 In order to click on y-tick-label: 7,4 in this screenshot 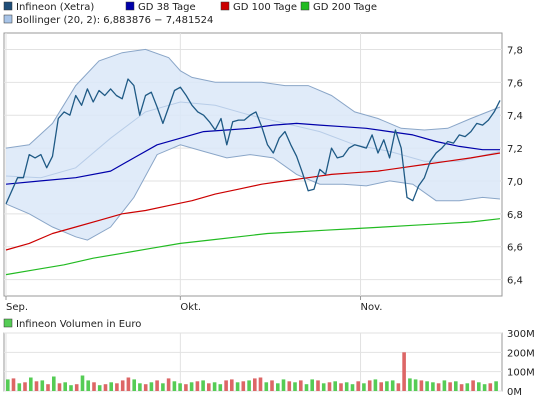, I will do `click(515, 116)`.